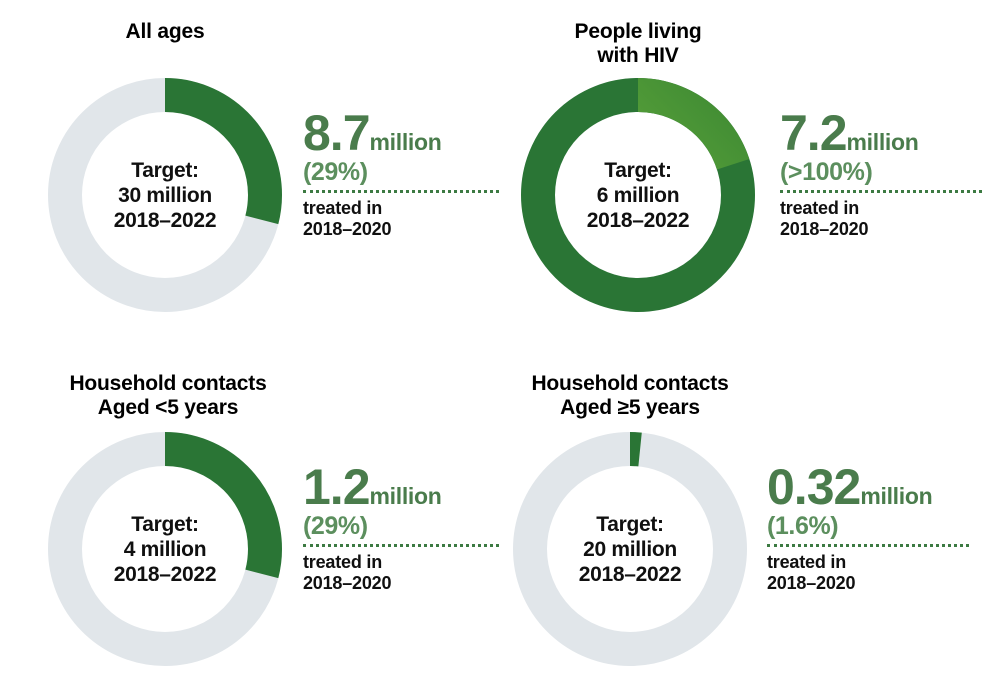  Describe the element at coordinates (879, 528) in the screenshot. I see `value-block-household-contacts-5-and-over: 0.32 million (1.6%) treated in 2018–2020` at that location.